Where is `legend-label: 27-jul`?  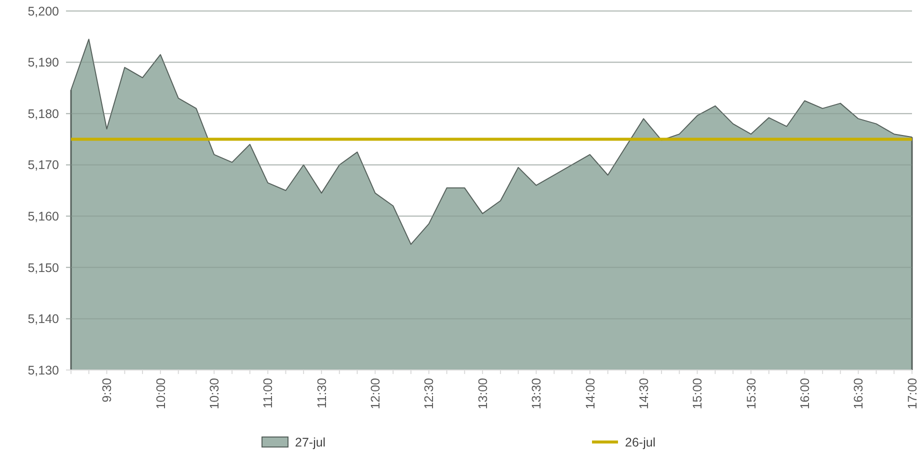
legend-label: 27-jul is located at coordinates (310, 442).